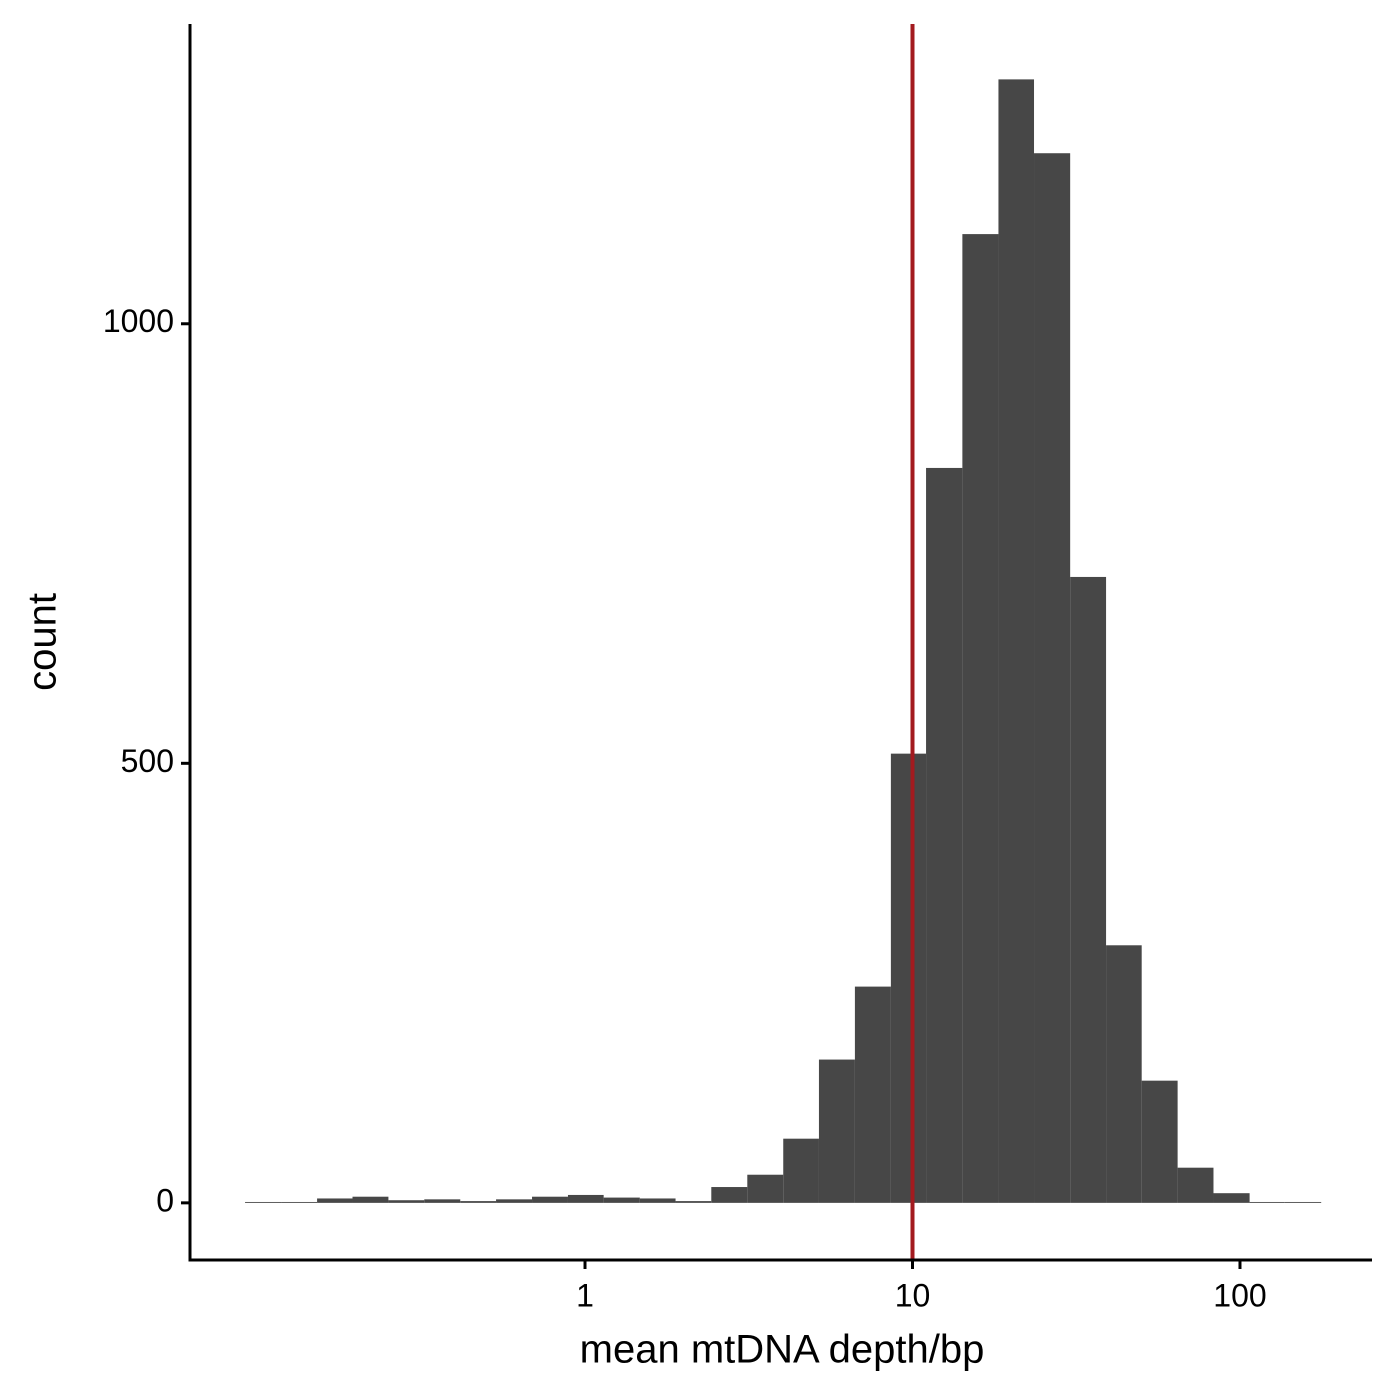  Describe the element at coordinates (782, 1350) in the screenshot. I see `x-axis-label: mean mtDNA depth/bp` at that location.